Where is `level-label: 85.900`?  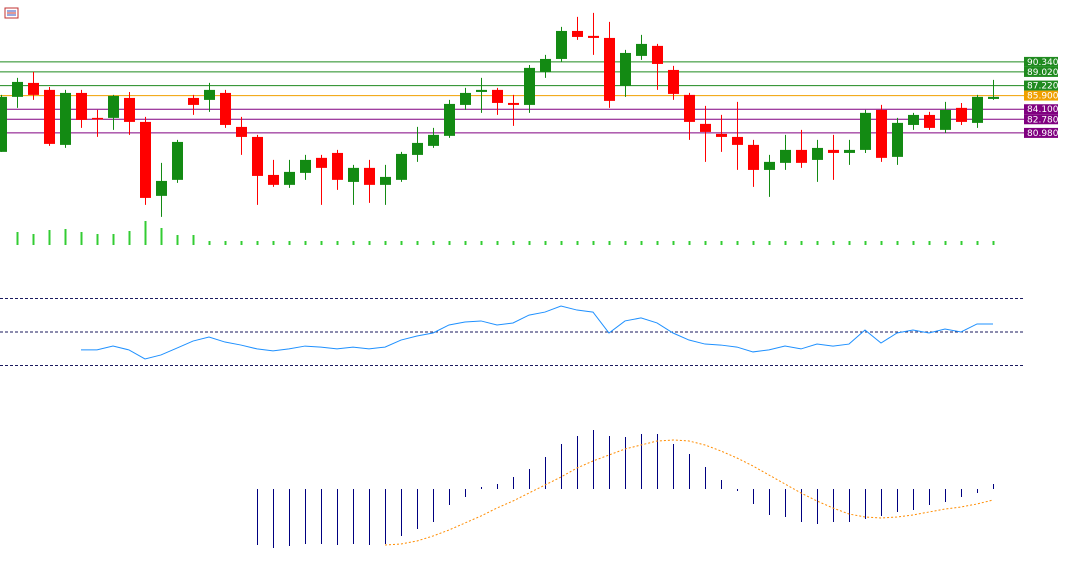
level-label: 85.900 is located at coordinates (1043, 97).